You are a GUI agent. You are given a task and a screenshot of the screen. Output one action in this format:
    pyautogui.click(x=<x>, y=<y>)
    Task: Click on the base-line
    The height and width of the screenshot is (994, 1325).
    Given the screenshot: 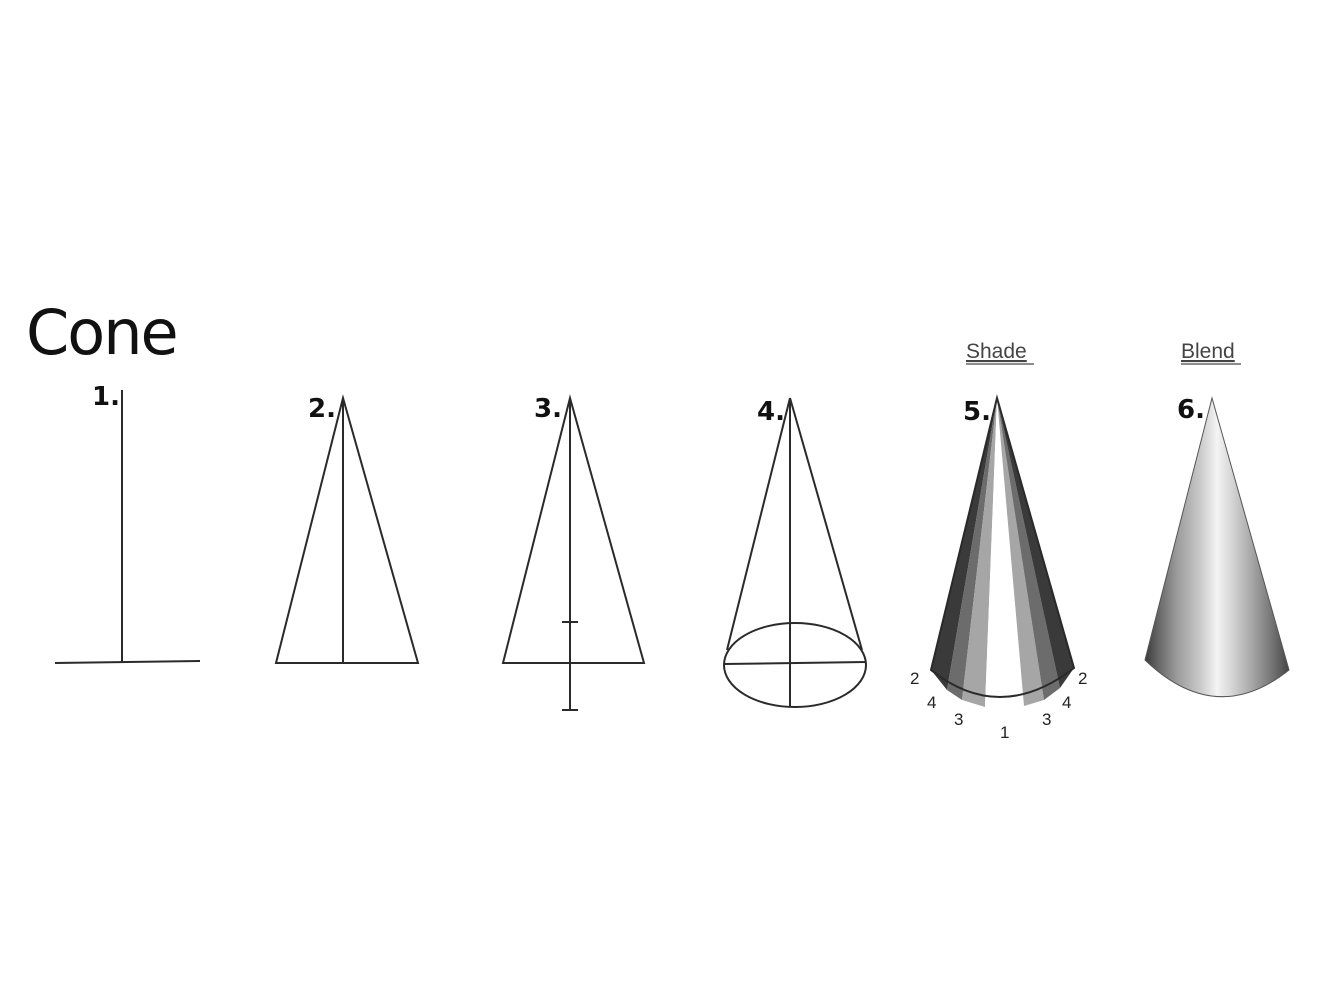 What is the action you would take?
    pyautogui.click(x=127, y=662)
    